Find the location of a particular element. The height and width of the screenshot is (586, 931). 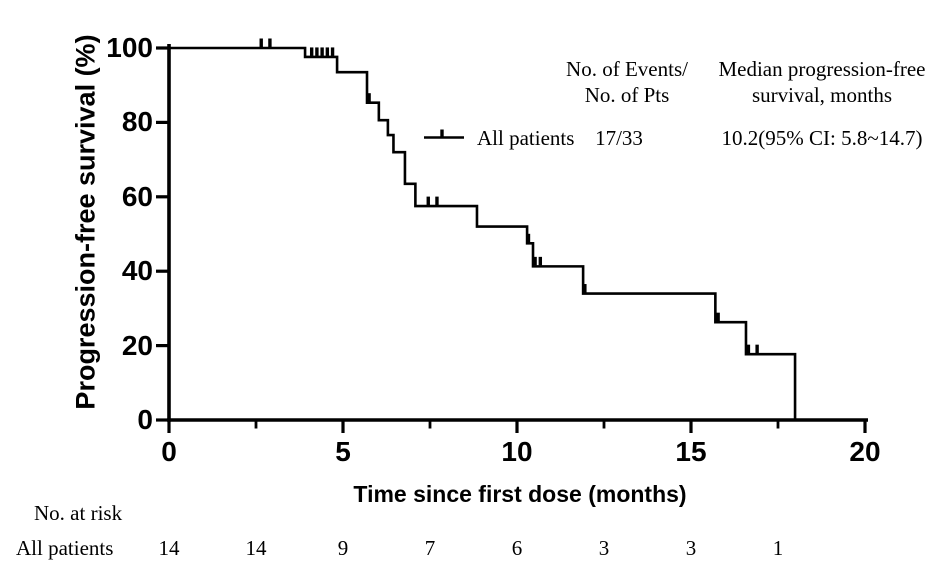

events-header-line1: No. of Events/ is located at coordinates (627, 69).